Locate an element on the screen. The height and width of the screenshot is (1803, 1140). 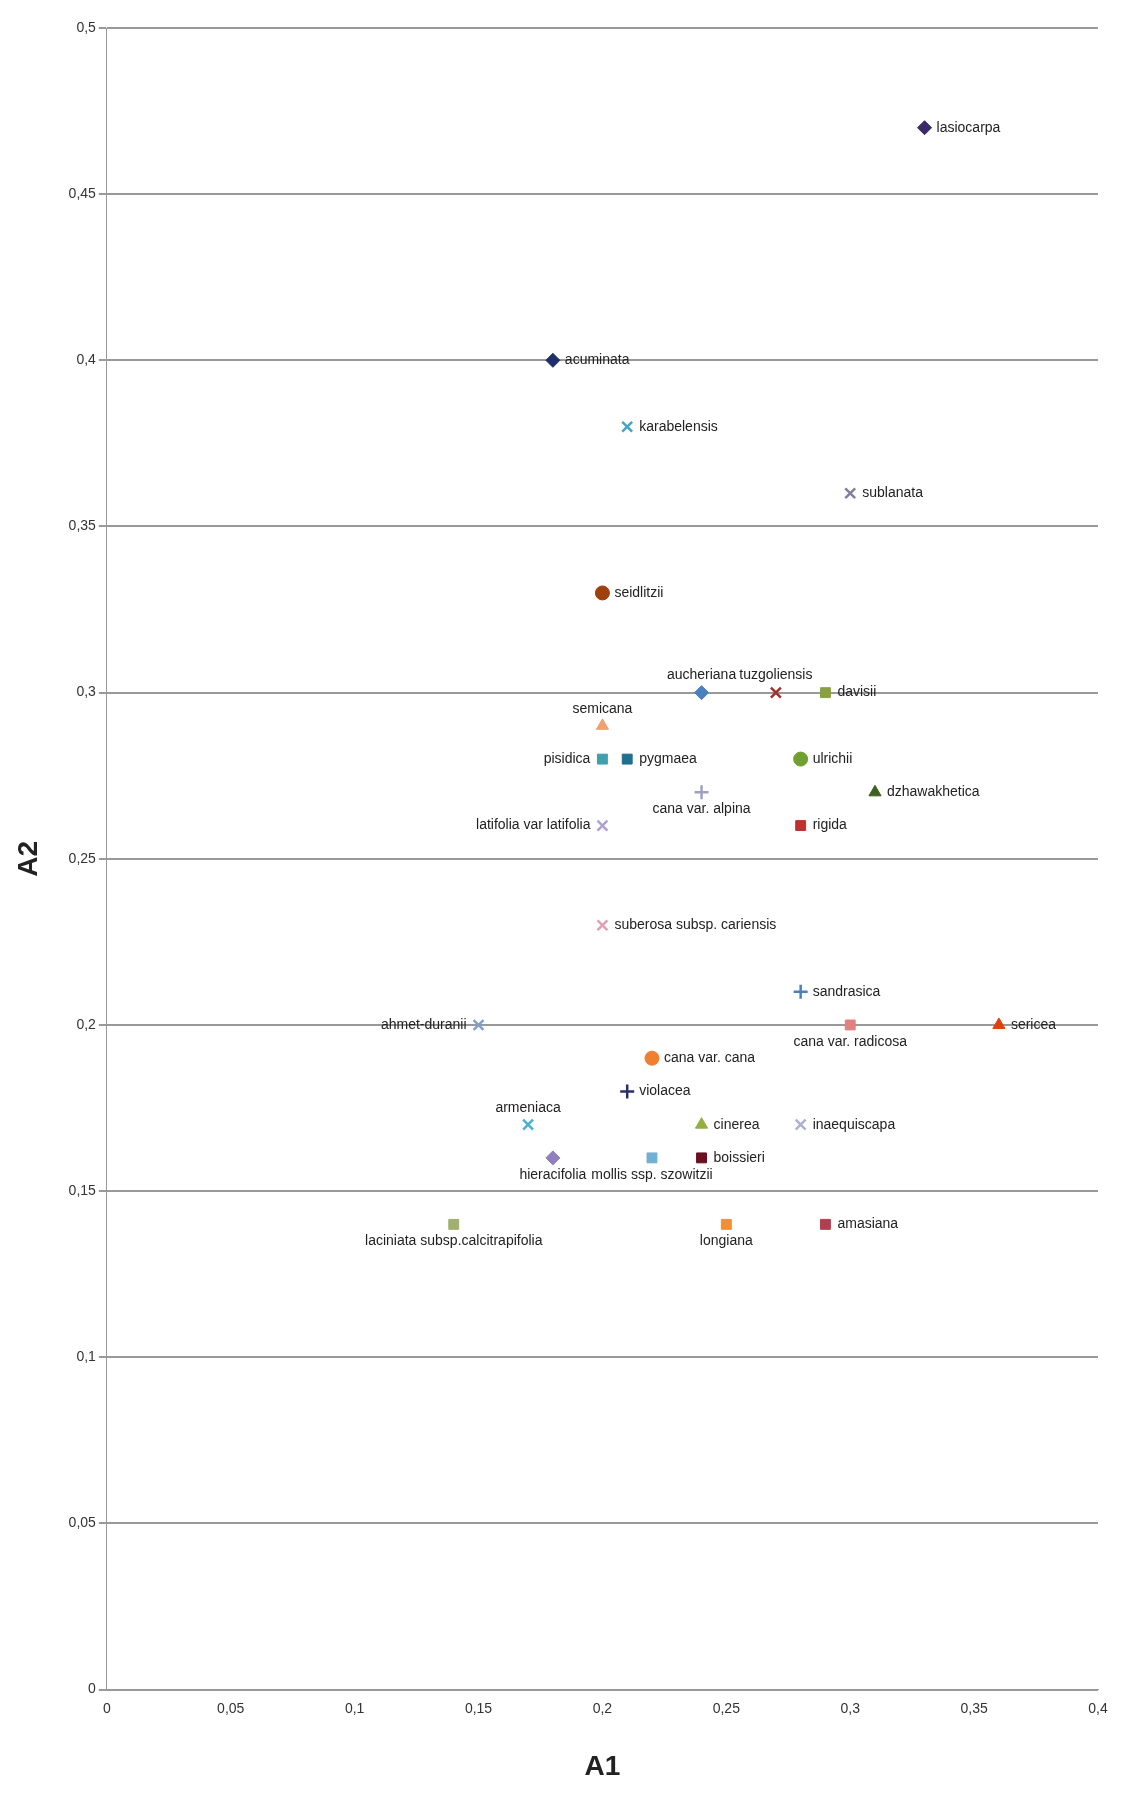
series-label: ulrichii is located at coordinates (832, 757).